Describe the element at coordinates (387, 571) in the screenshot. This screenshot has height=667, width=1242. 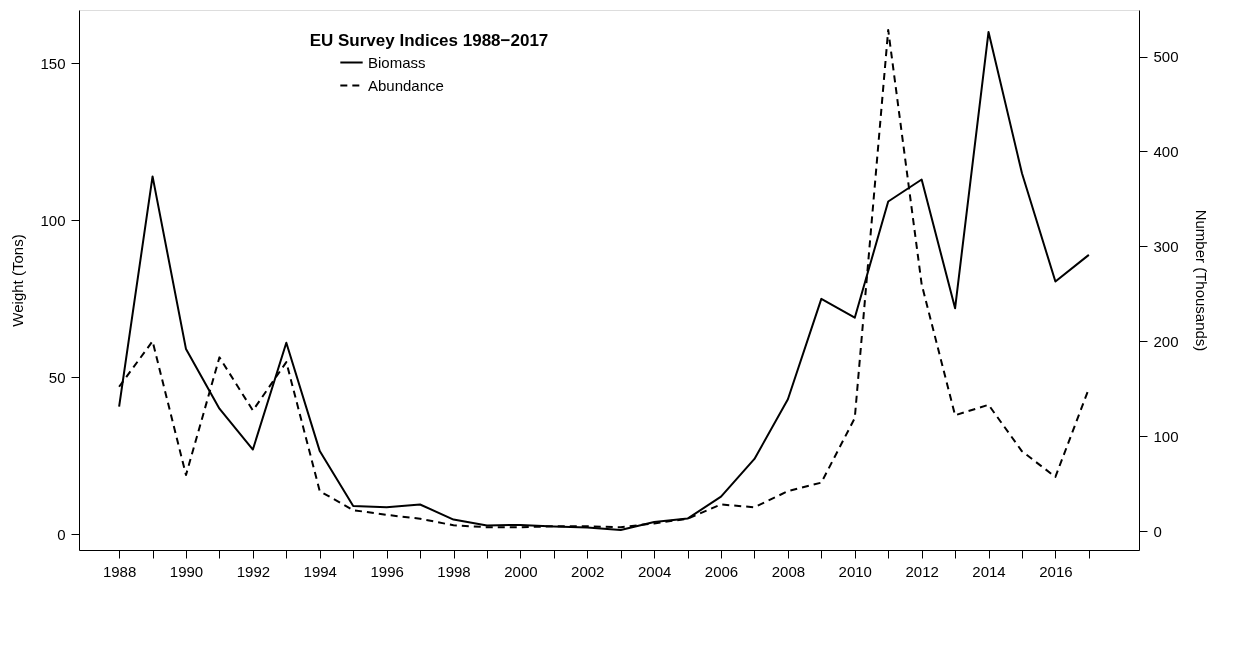
I see `x-tick-label: 1996` at that location.